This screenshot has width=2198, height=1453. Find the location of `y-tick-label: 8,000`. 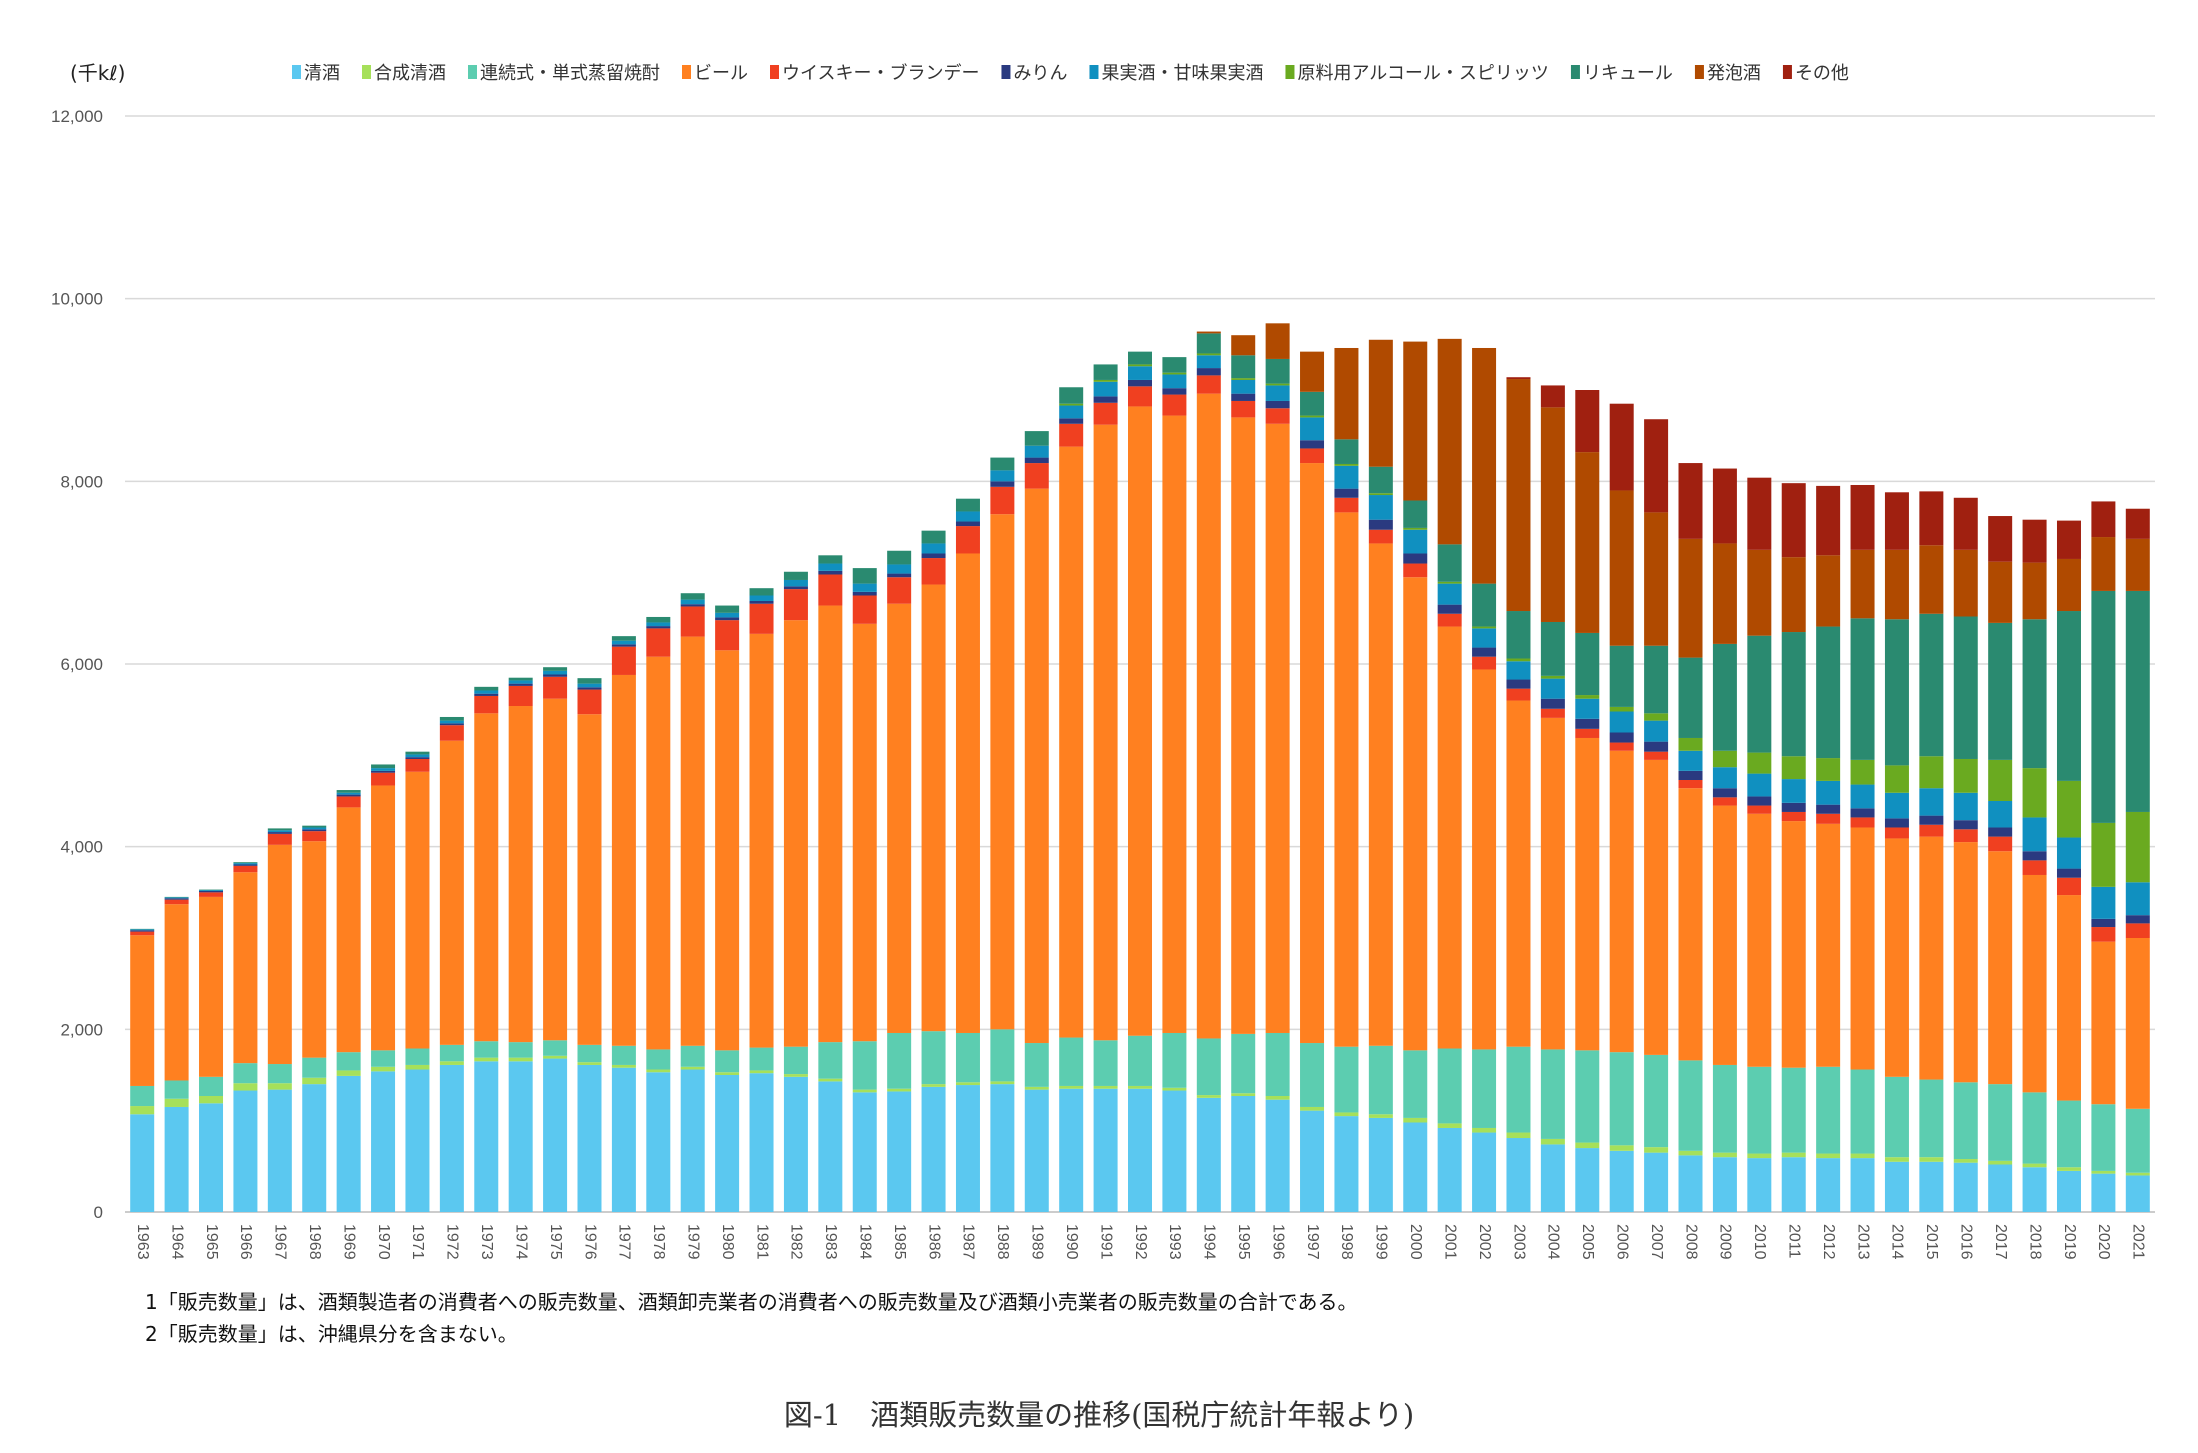

y-tick-label: 8,000 is located at coordinates (81, 481).